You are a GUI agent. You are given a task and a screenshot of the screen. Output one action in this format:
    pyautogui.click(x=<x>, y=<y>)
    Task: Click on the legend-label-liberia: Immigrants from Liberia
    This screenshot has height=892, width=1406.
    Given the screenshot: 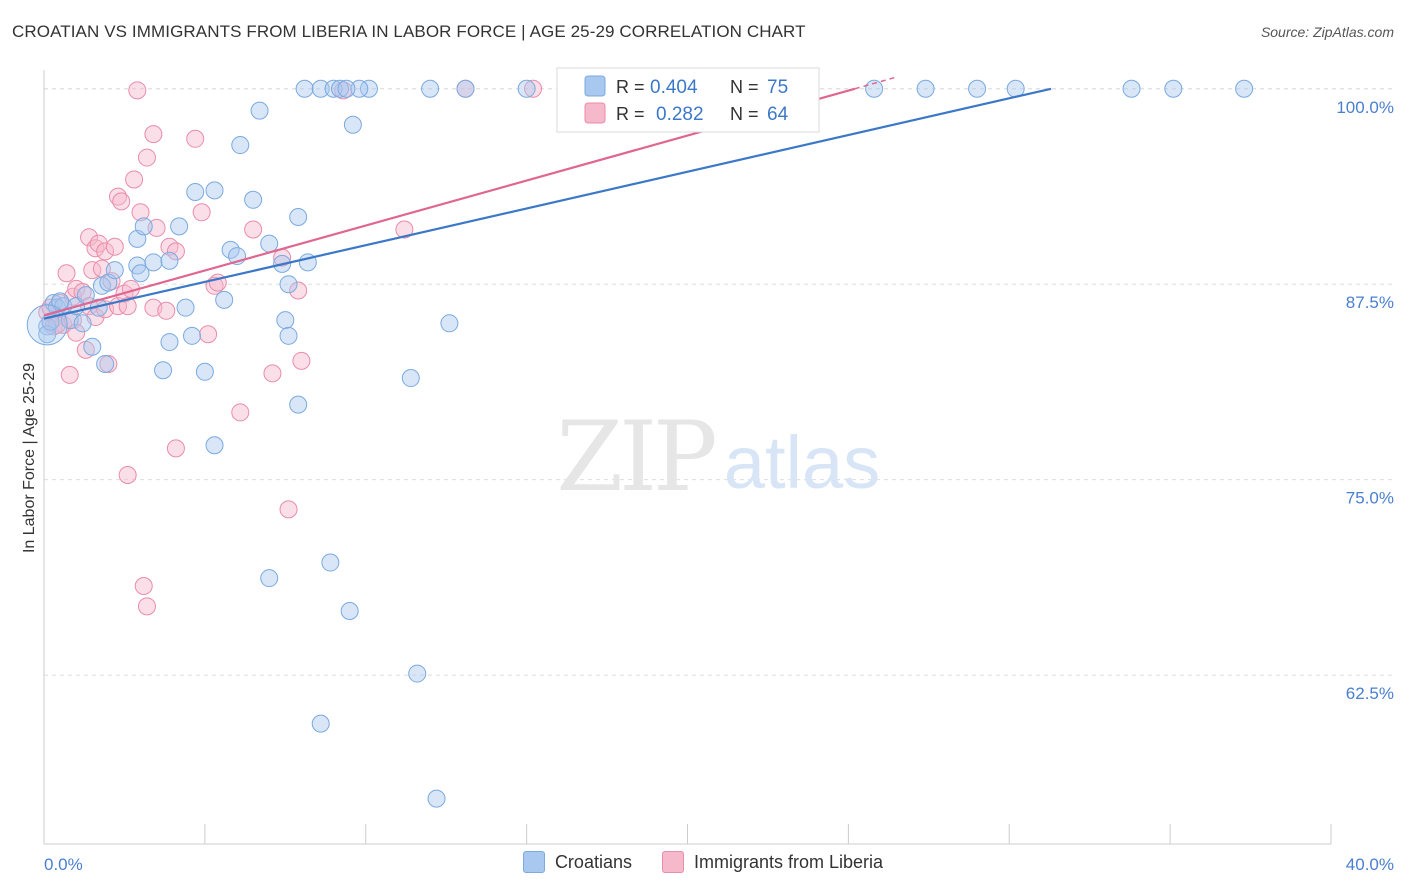 What is the action you would take?
    pyautogui.click(x=788, y=861)
    